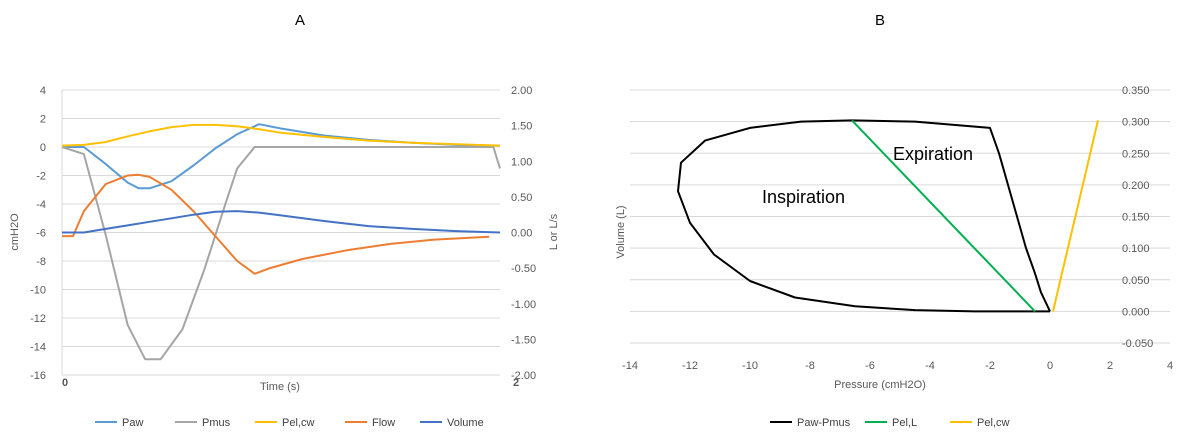  What do you see at coordinates (897, 366) in the screenshot?
I see `chart-b-x-ticks: -14 -12 -10 -8 -6 -4 -2 0 2 4` at bounding box center [897, 366].